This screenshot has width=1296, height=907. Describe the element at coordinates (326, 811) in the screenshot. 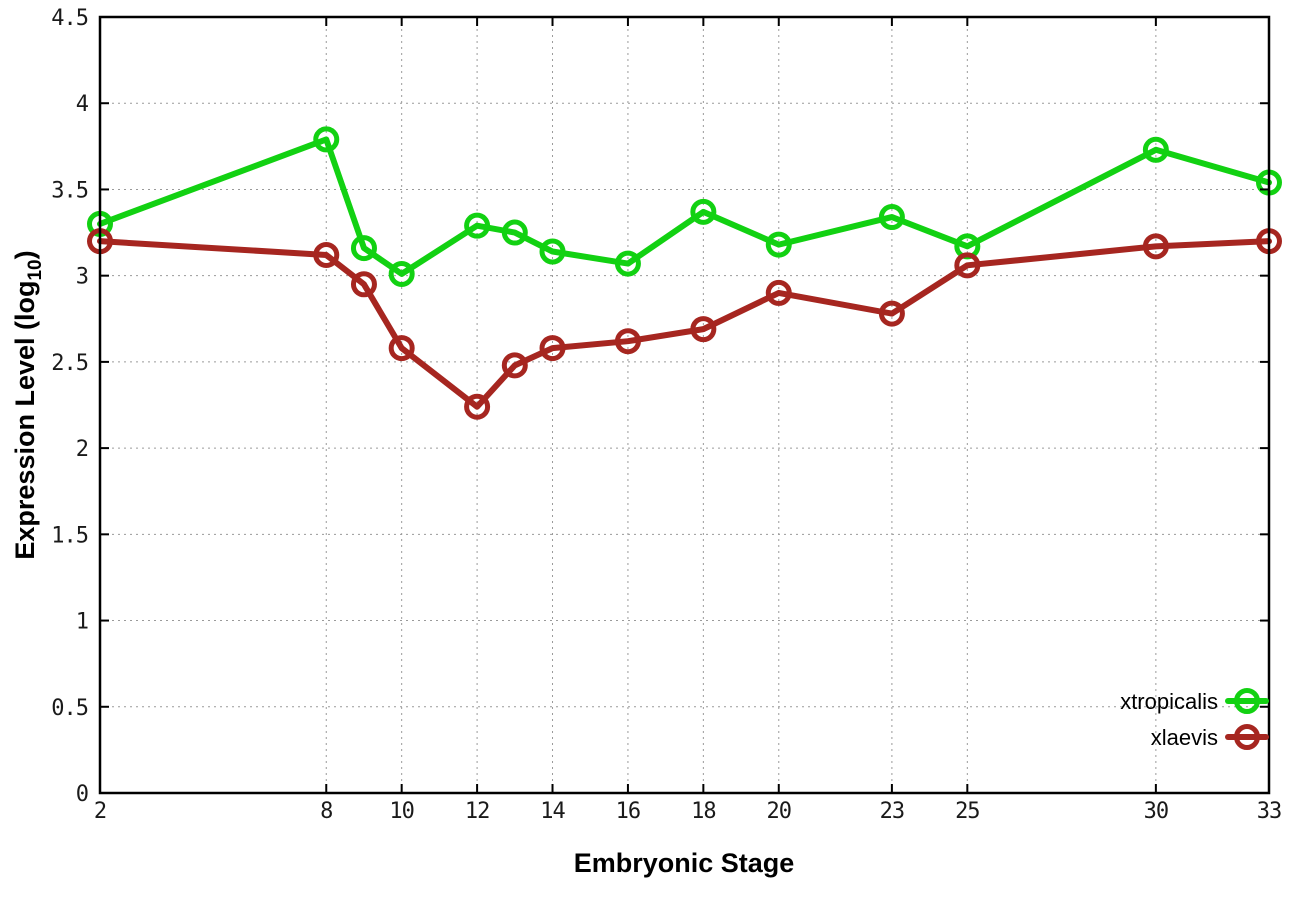

I see `x-tick-label-8: 8` at that location.